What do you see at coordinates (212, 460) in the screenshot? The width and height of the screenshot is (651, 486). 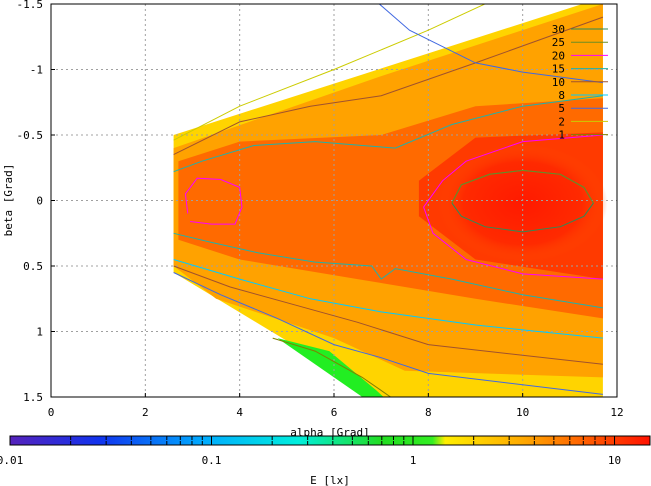 I see `colorbar-tick-label: 0.1` at bounding box center [212, 460].